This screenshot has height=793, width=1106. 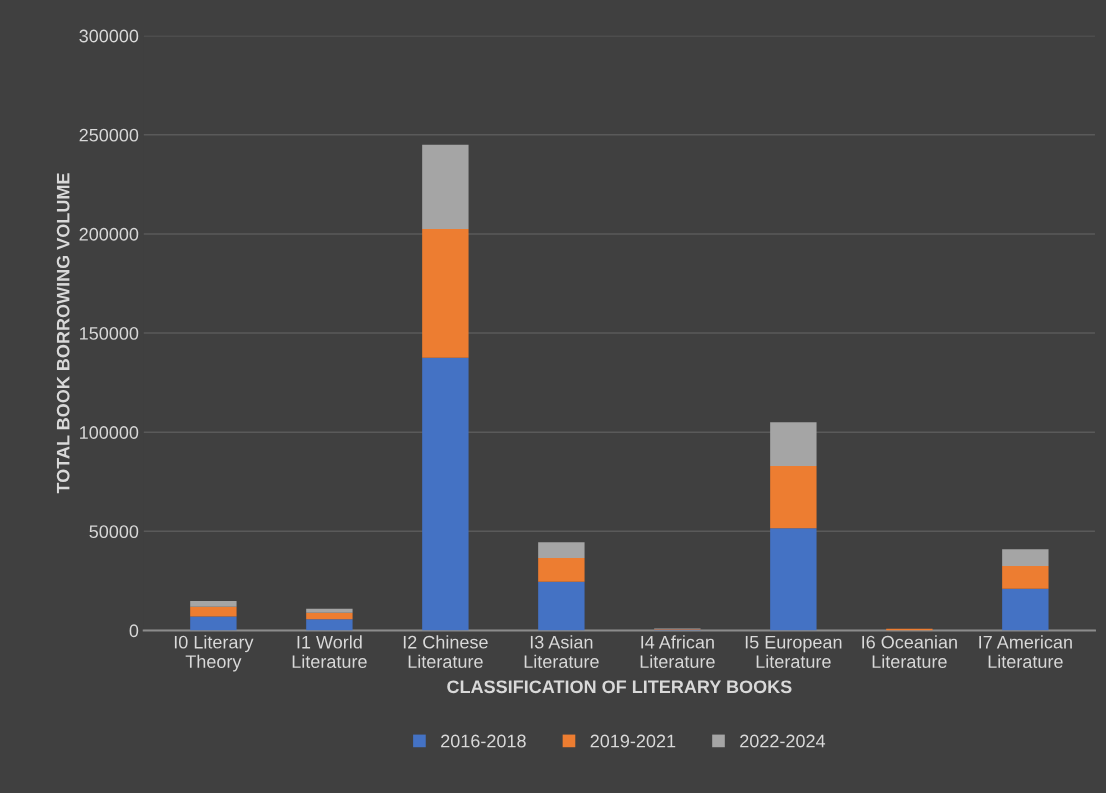 I want to click on x-tick-label: I6 Oceanian Literature, so click(x=909, y=652).